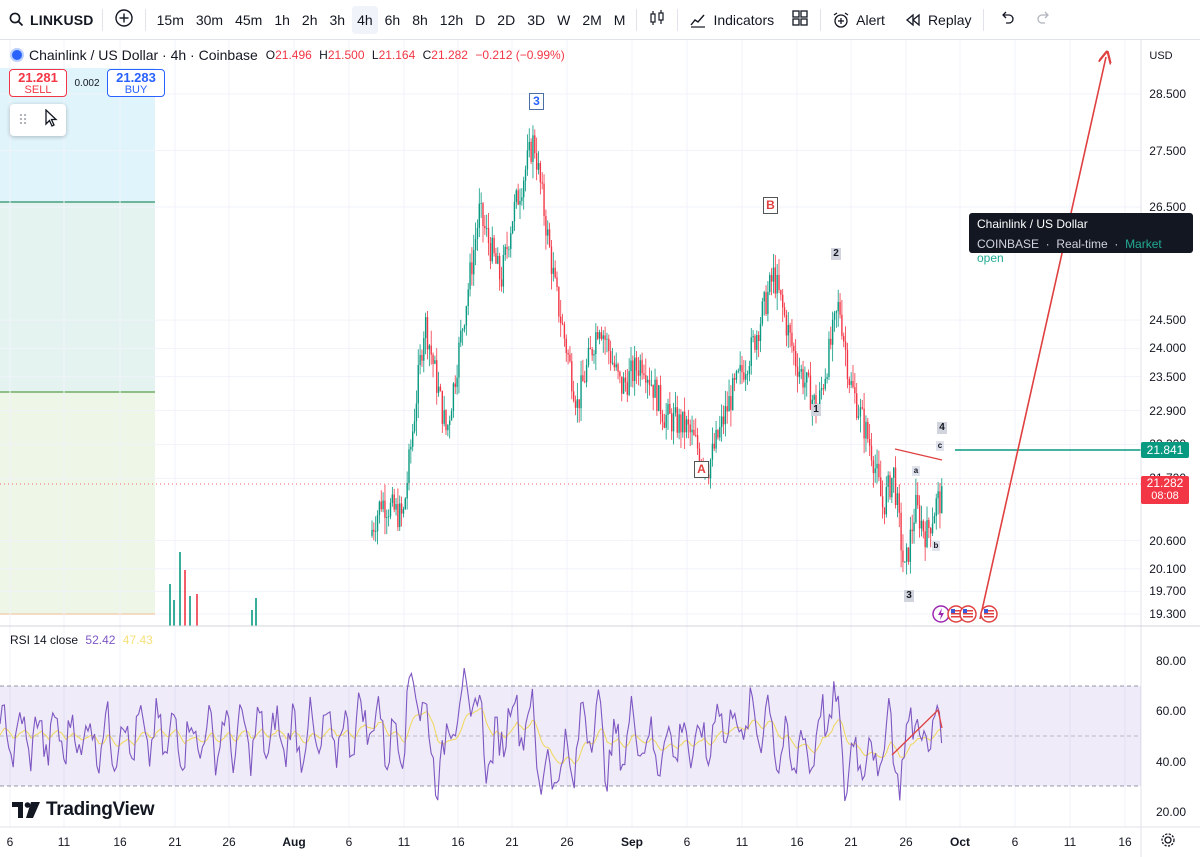 This screenshot has width=1200, height=857. I want to click on grid-layout-icon, so click(800, 19).